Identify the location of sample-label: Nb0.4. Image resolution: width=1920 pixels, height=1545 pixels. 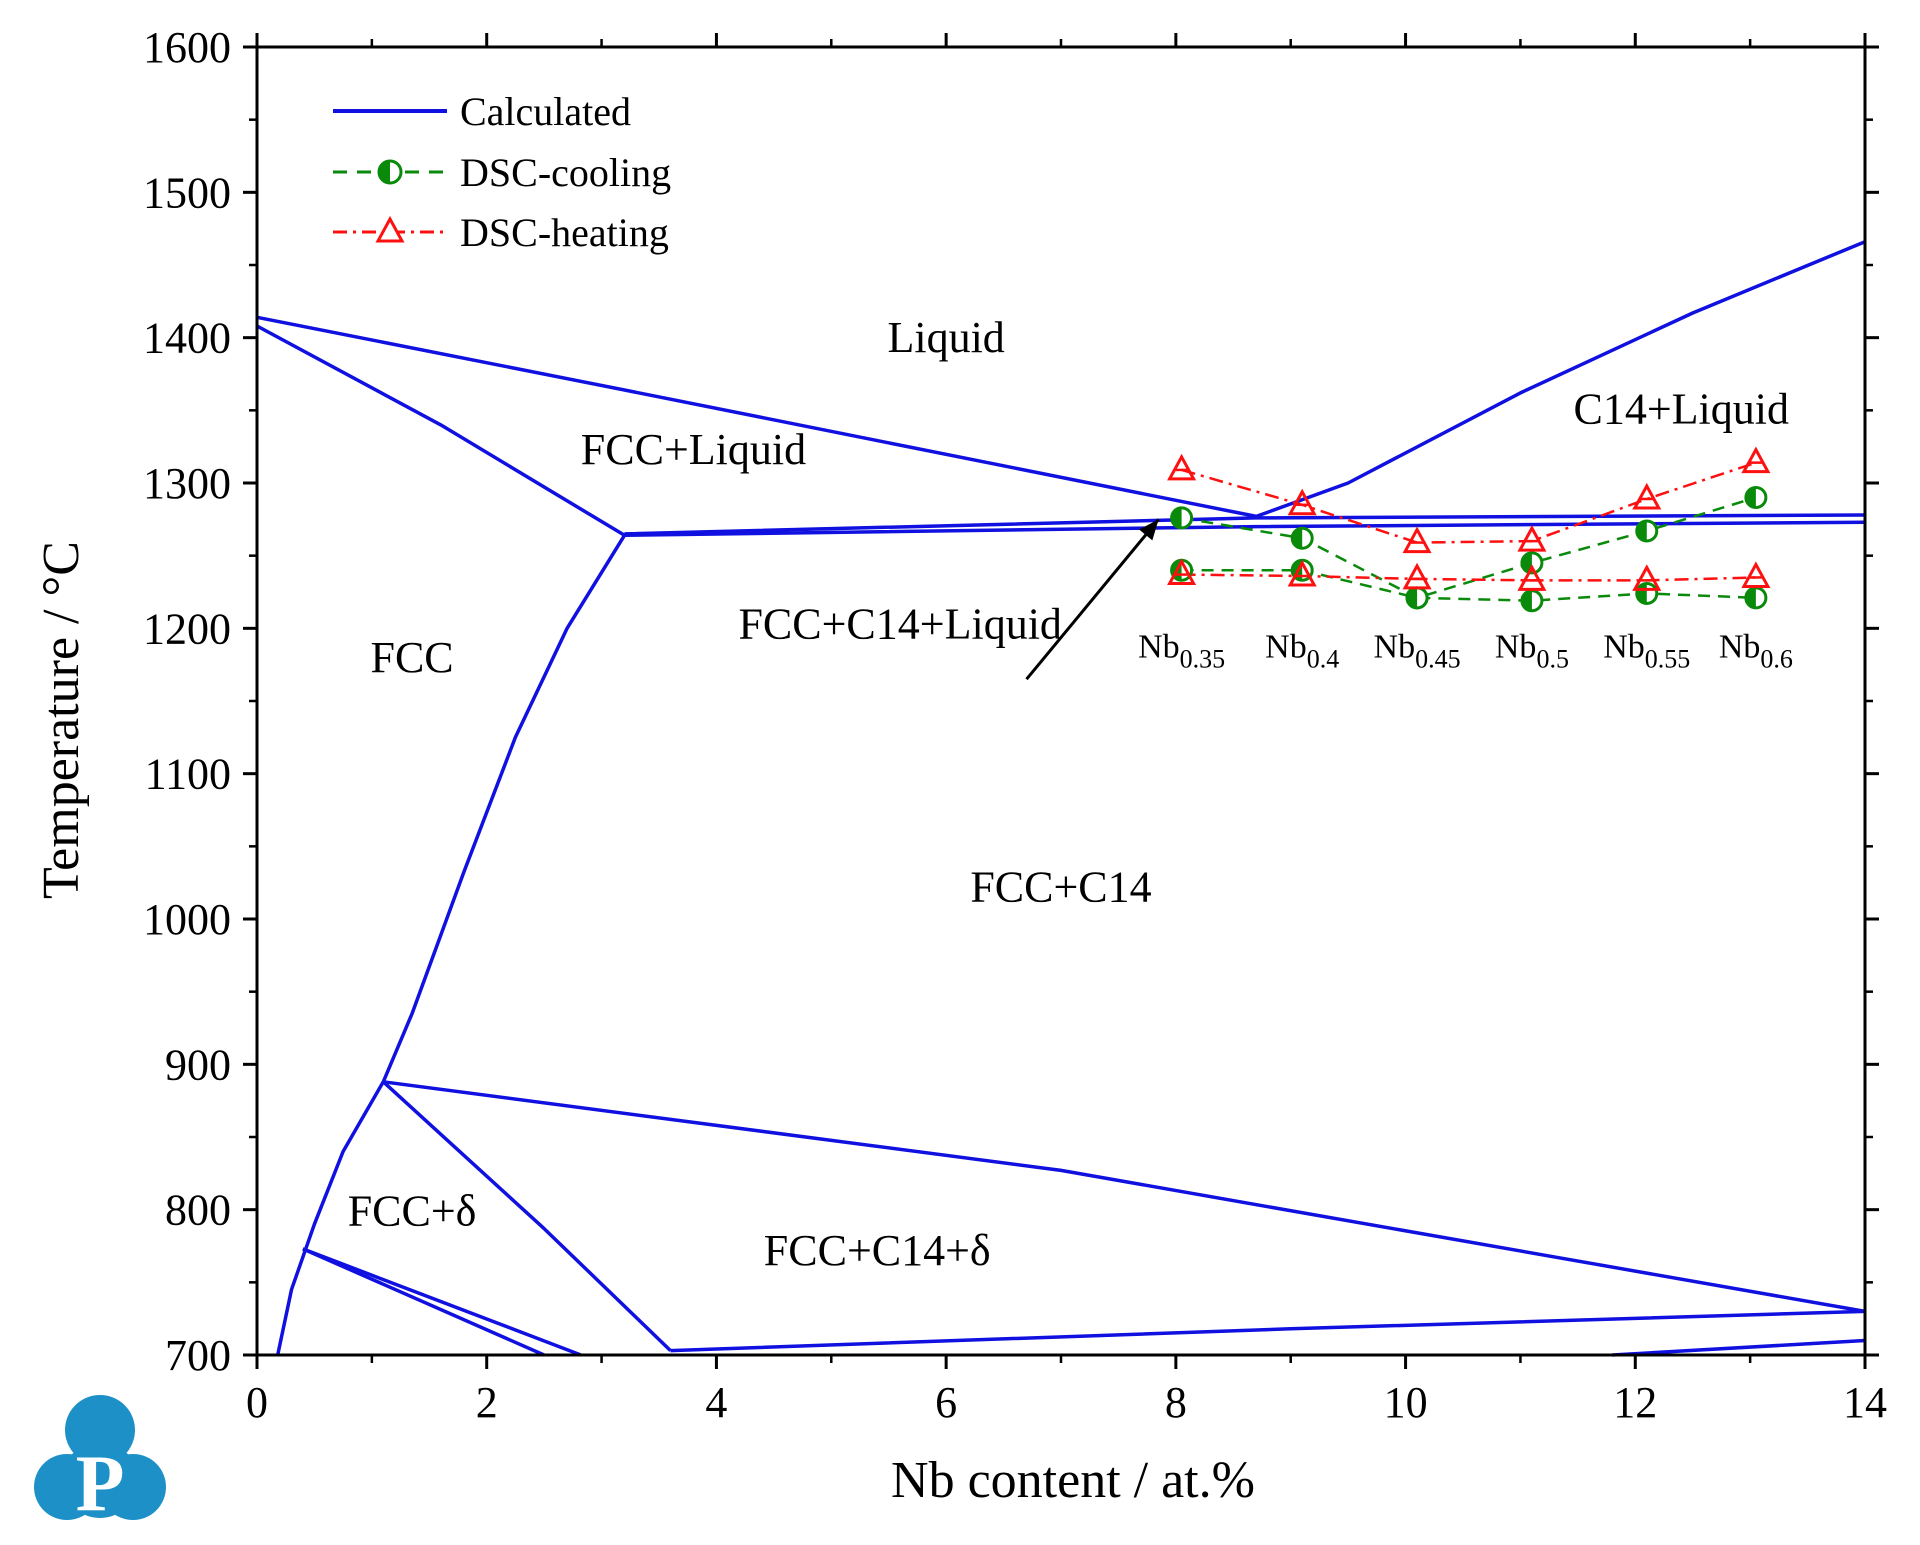
(1302, 650).